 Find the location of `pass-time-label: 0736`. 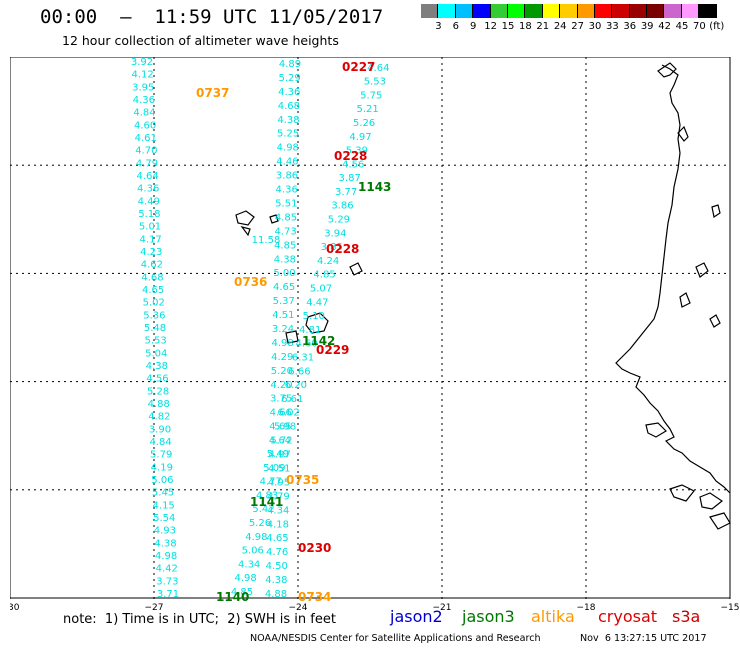

pass-time-label: 0736 is located at coordinates (250, 282).